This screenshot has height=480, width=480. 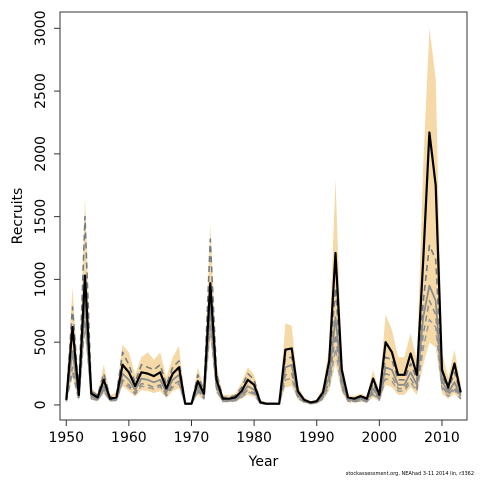 I want to click on y-tick-label-500: 500, so click(x=41, y=342).